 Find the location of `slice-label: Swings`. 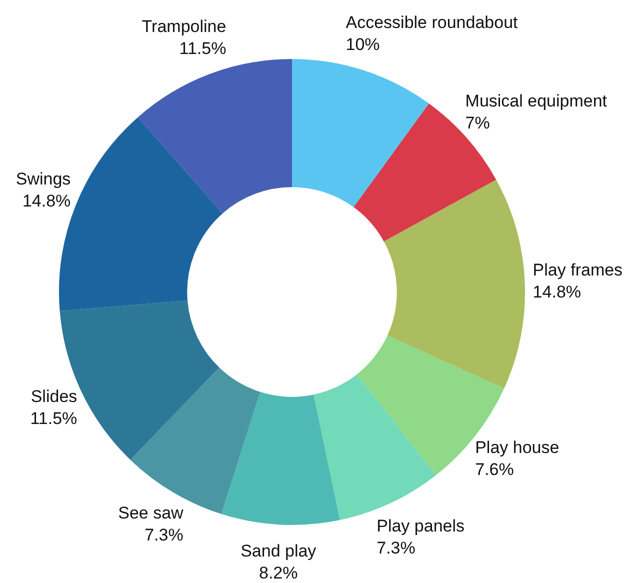

slice-label: Swings is located at coordinates (43, 178).